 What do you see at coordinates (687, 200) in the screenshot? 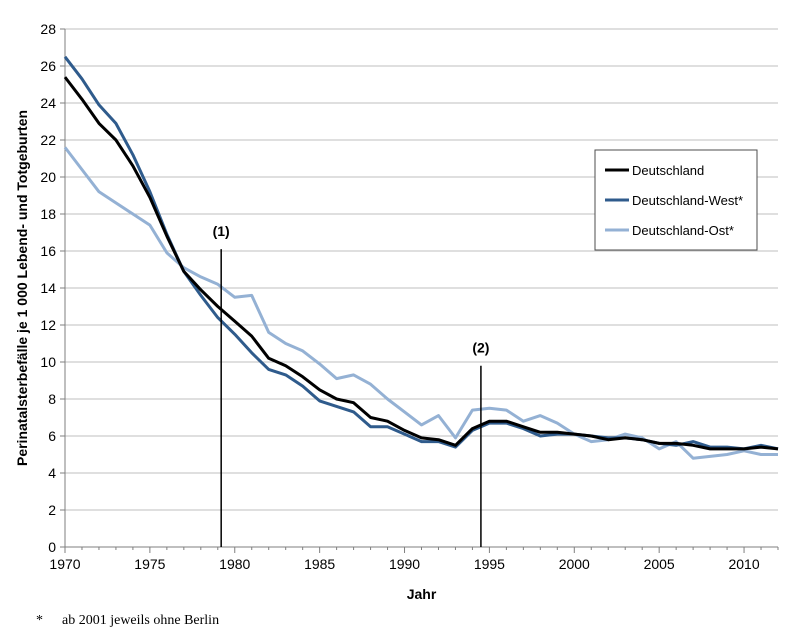
I see `legend-label: Deutschland-West*` at bounding box center [687, 200].